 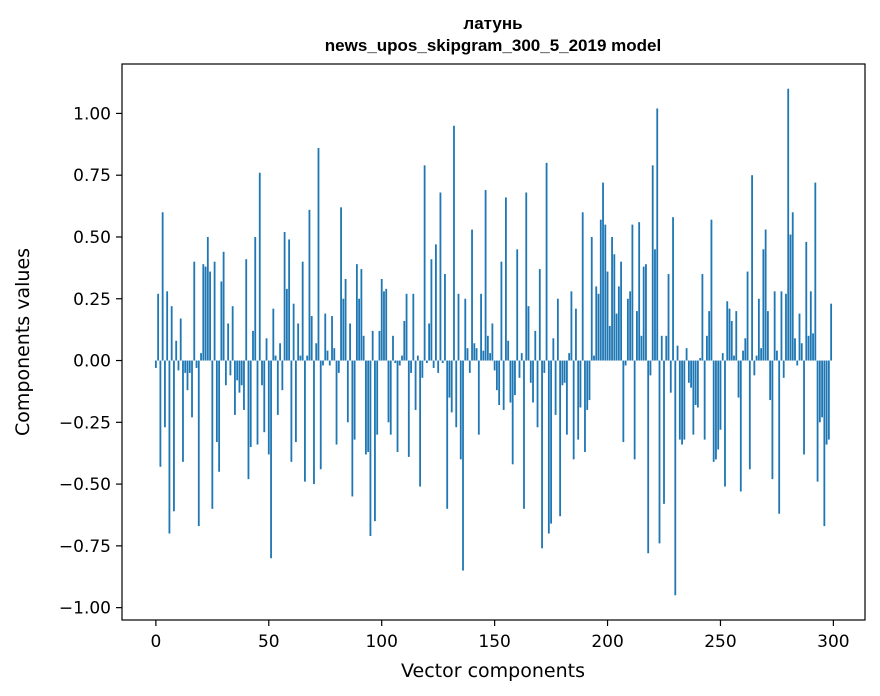 I want to click on x-tick-label: 200, so click(x=607, y=642).